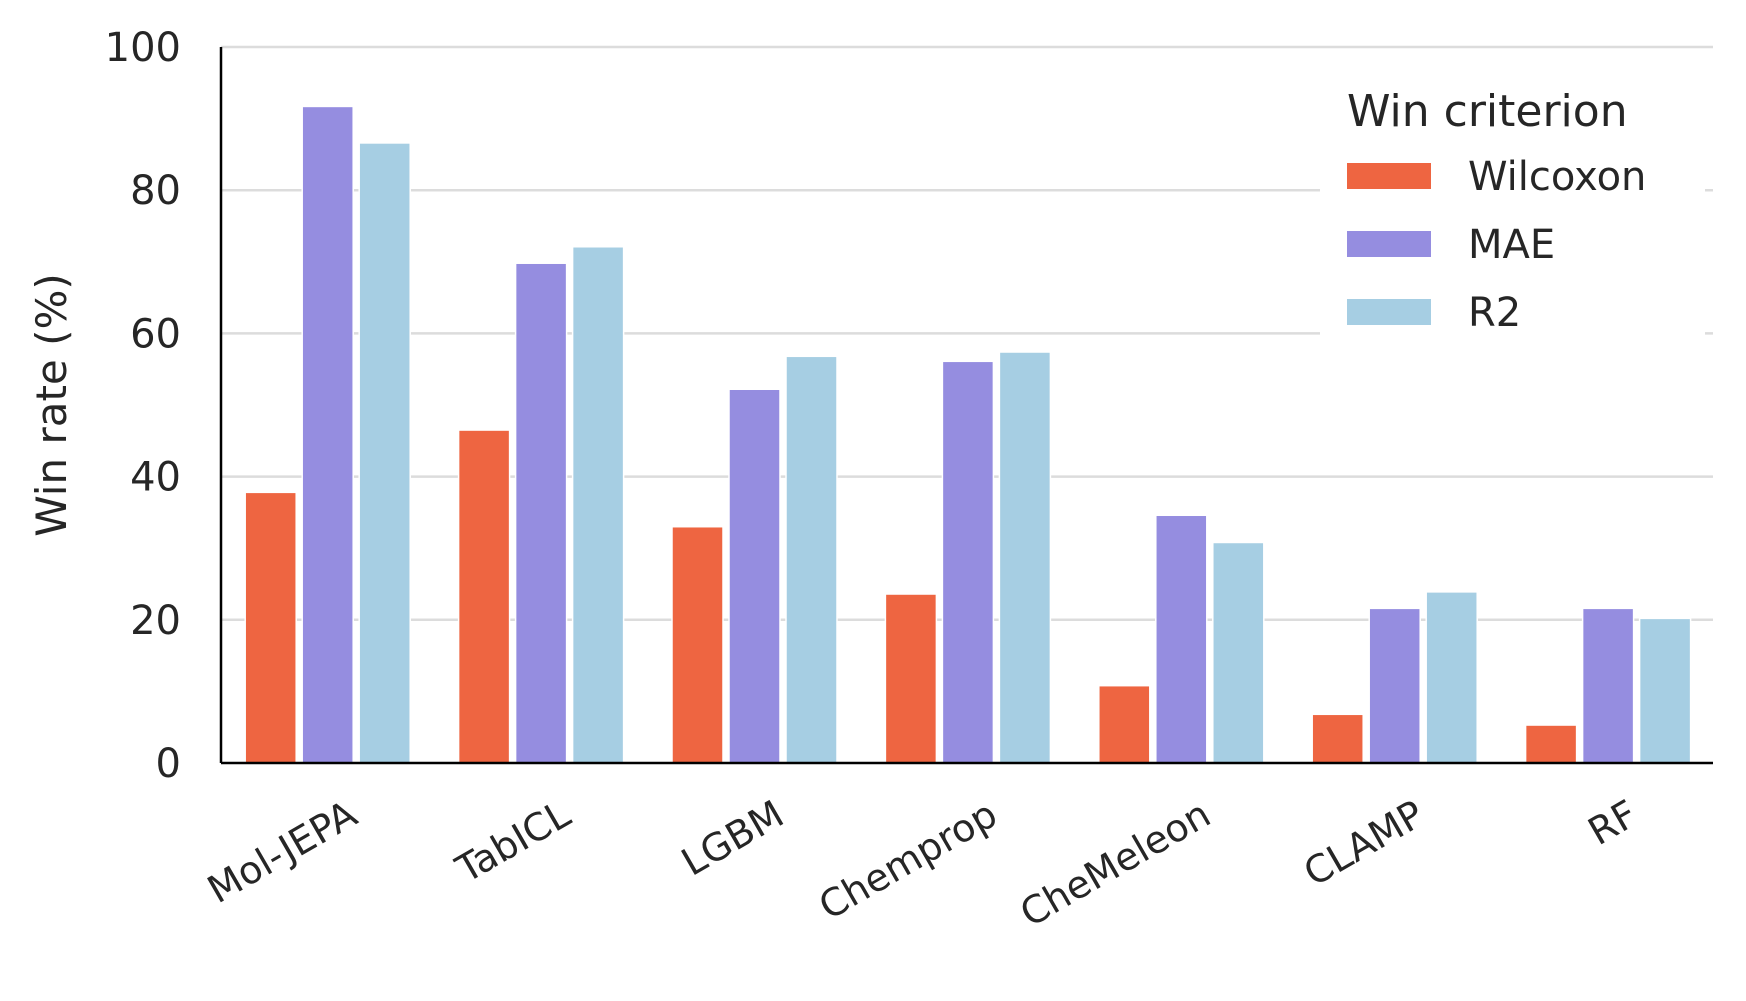 This screenshot has height=1001, width=1746. I want to click on bar-wilcoxon-chemeleon, so click(1124, 724).